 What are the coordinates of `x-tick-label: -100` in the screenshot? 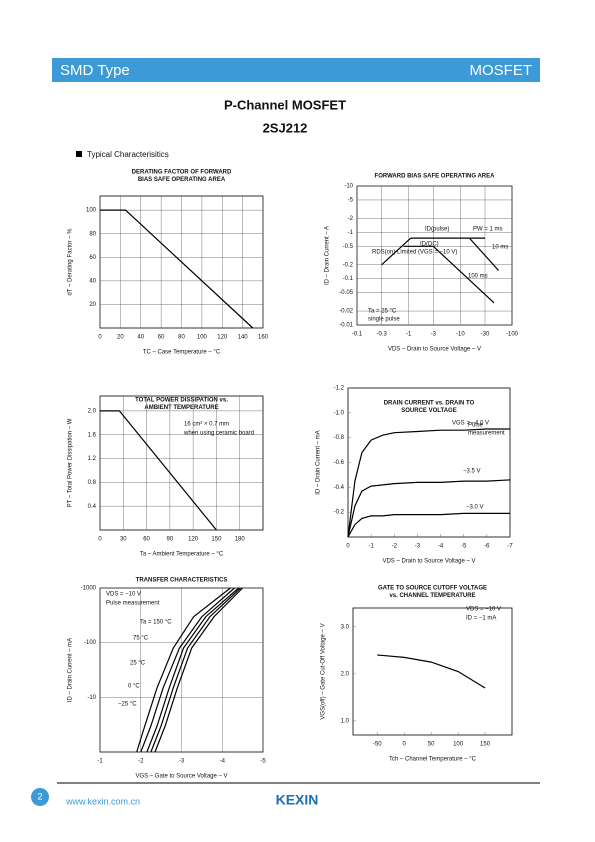 It's located at (512, 335).